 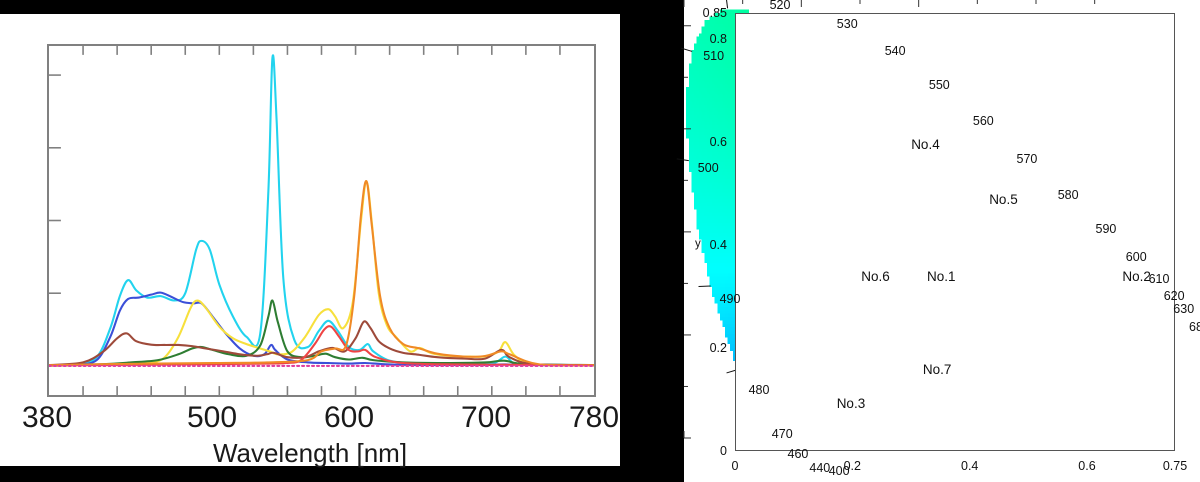 What do you see at coordinates (983, 121) in the screenshot?
I see `cie-wavelength-label-560: 560` at bounding box center [983, 121].